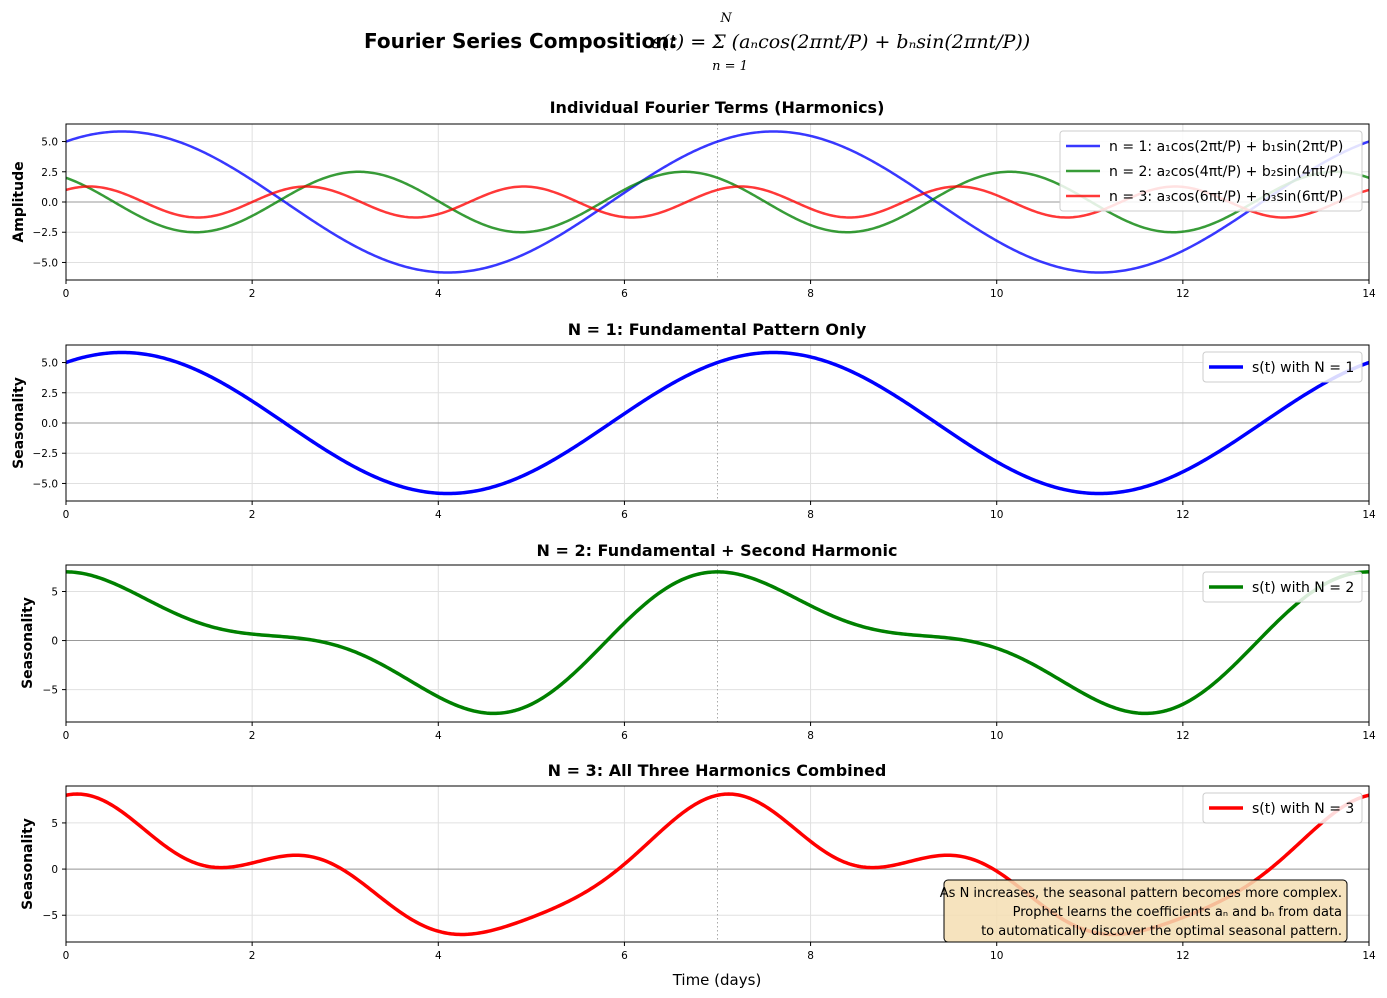 This screenshot has width=1387, height=998. What do you see at coordinates (1303, 368) in the screenshot?
I see `legend-label: s(t) with N = 1` at bounding box center [1303, 368].